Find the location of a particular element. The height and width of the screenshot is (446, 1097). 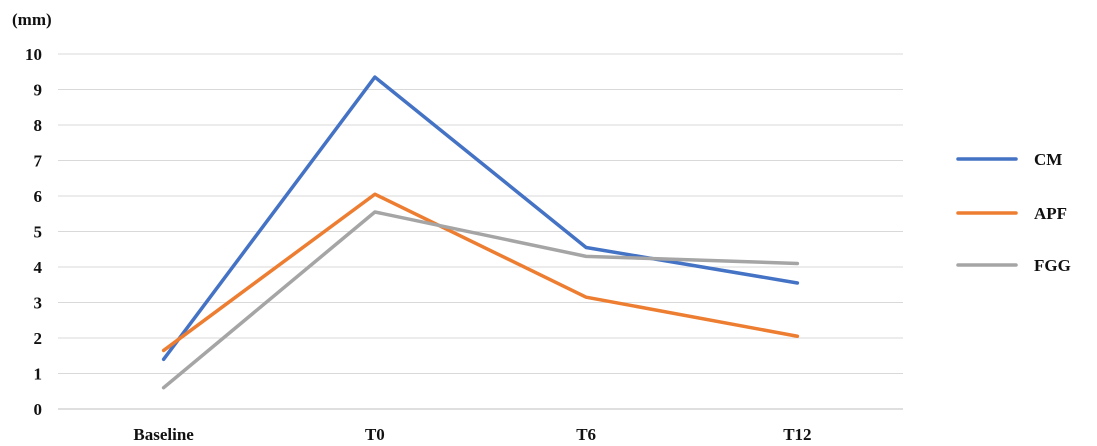

y-tick-label: 1 is located at coordinates (38, 374).